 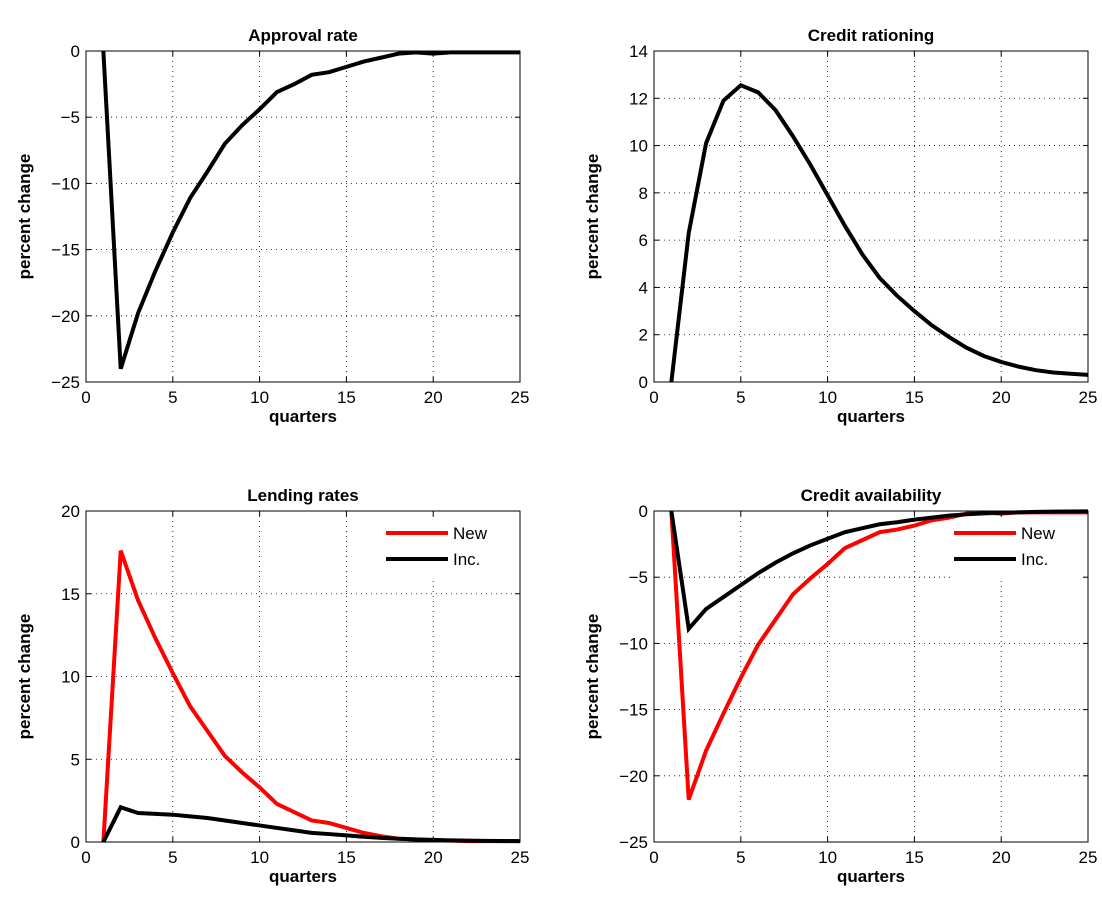 I want to click on credit-rationing-x-axis-label: quarters, so click(x=871, y=416).